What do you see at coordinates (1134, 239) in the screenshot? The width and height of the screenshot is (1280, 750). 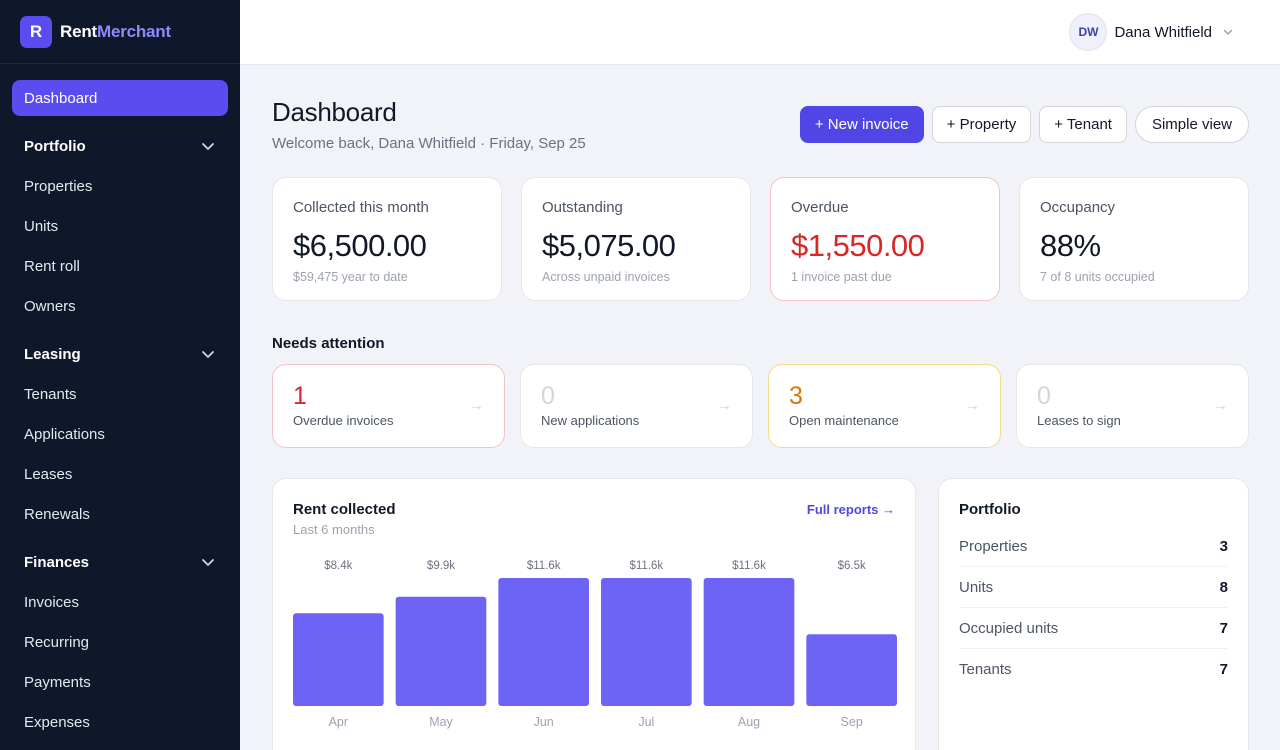 I see `stat-card-occupancy: Occupancy 88% 7 of 8 units occupied` at bounding box center [1134, 239].